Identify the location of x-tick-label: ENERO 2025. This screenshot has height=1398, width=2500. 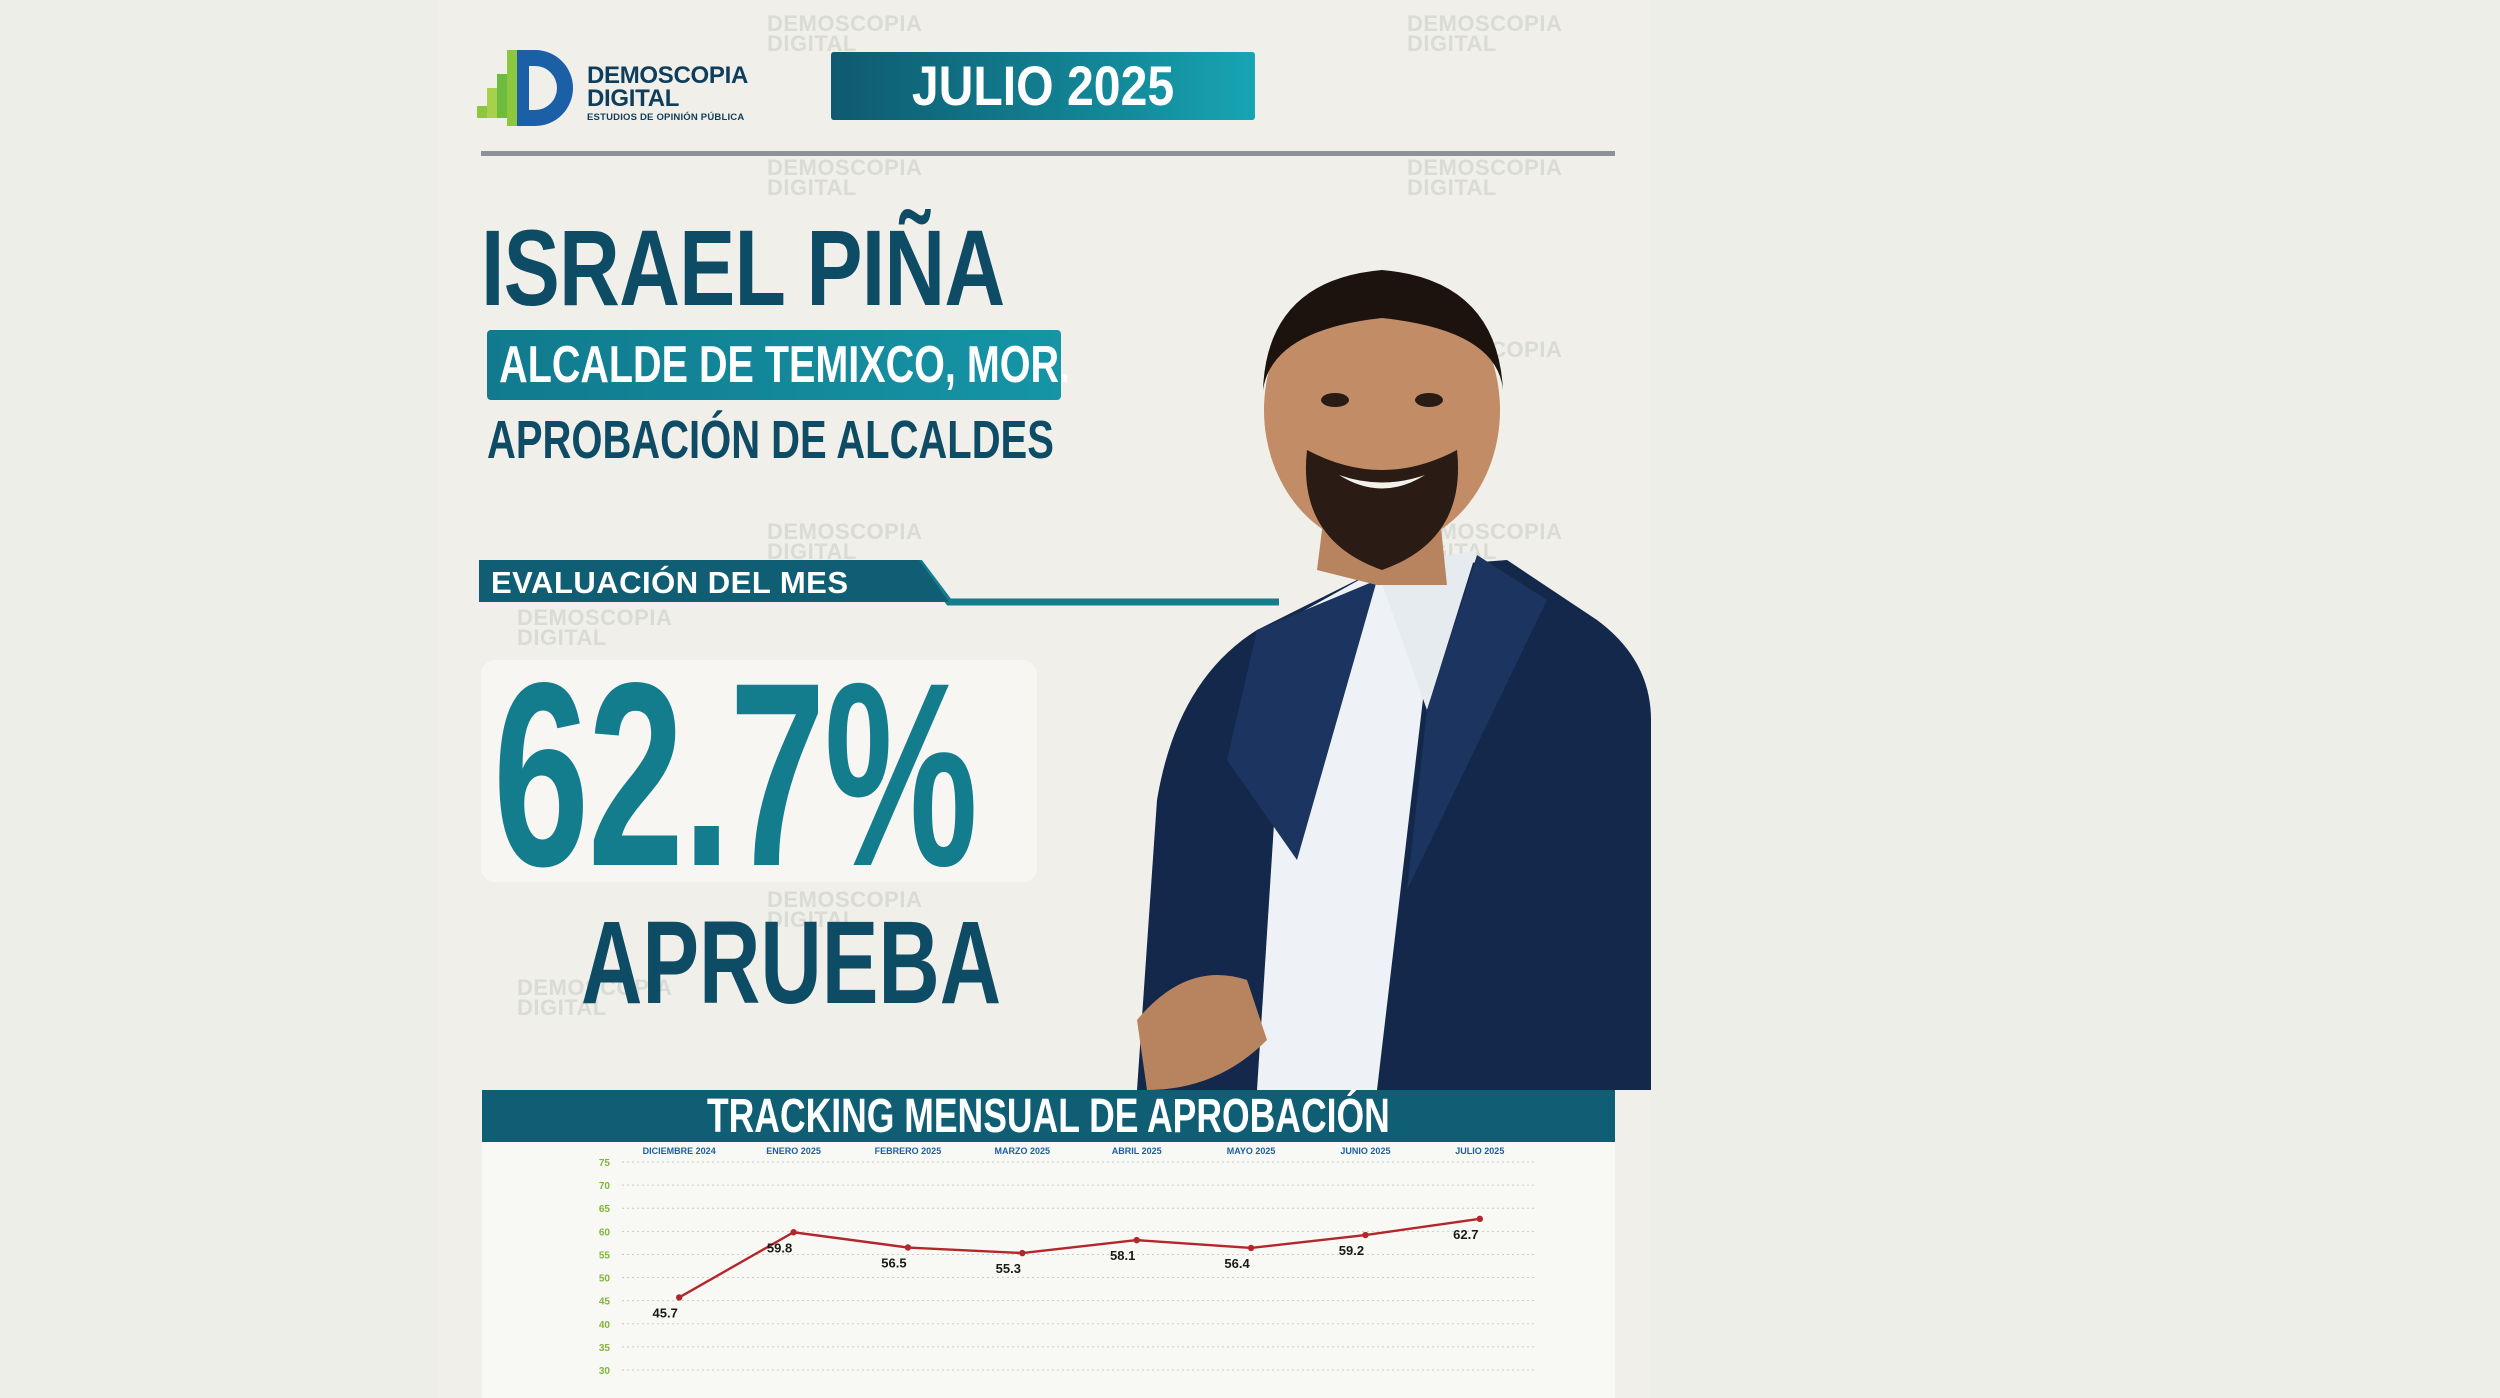
(793, 1151).